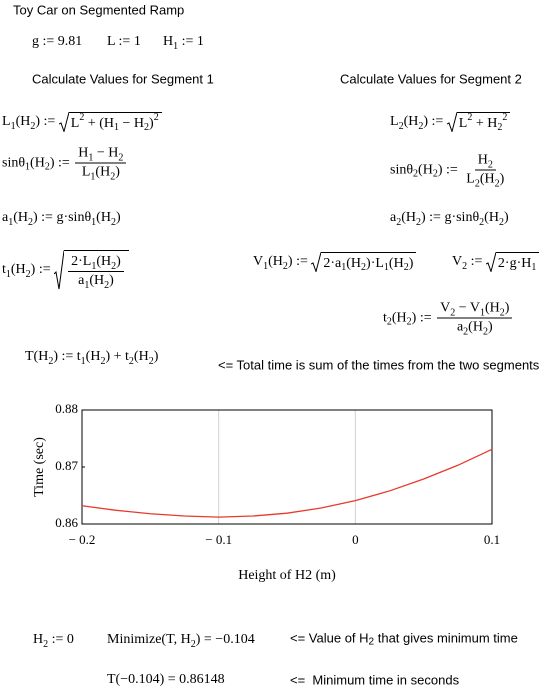 The image size is (553, 690). I want to click on math-text: T(H, so click(37, 356).